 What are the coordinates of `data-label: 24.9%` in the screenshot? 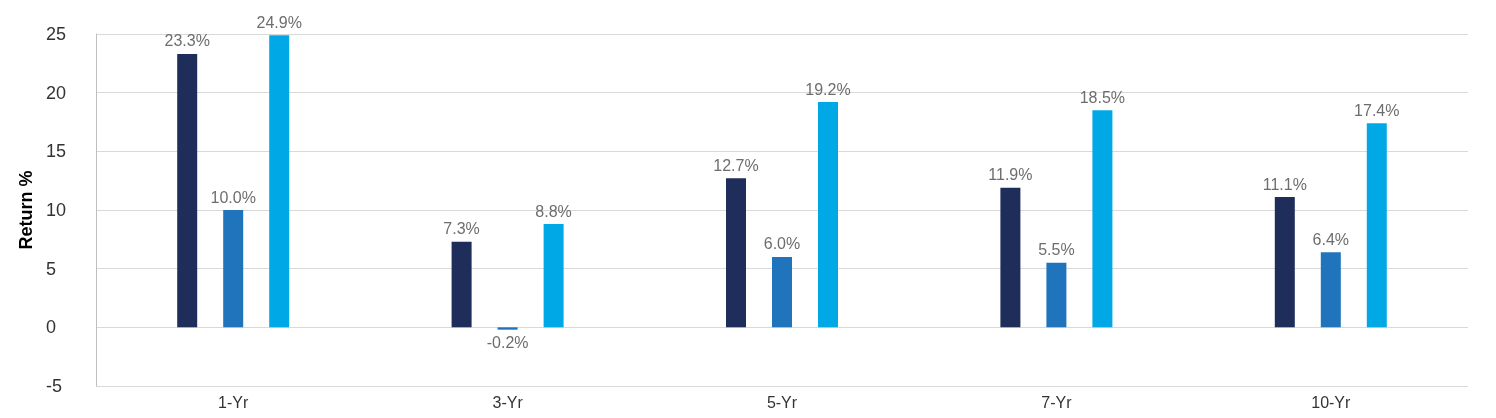 It's located at (279, 22).